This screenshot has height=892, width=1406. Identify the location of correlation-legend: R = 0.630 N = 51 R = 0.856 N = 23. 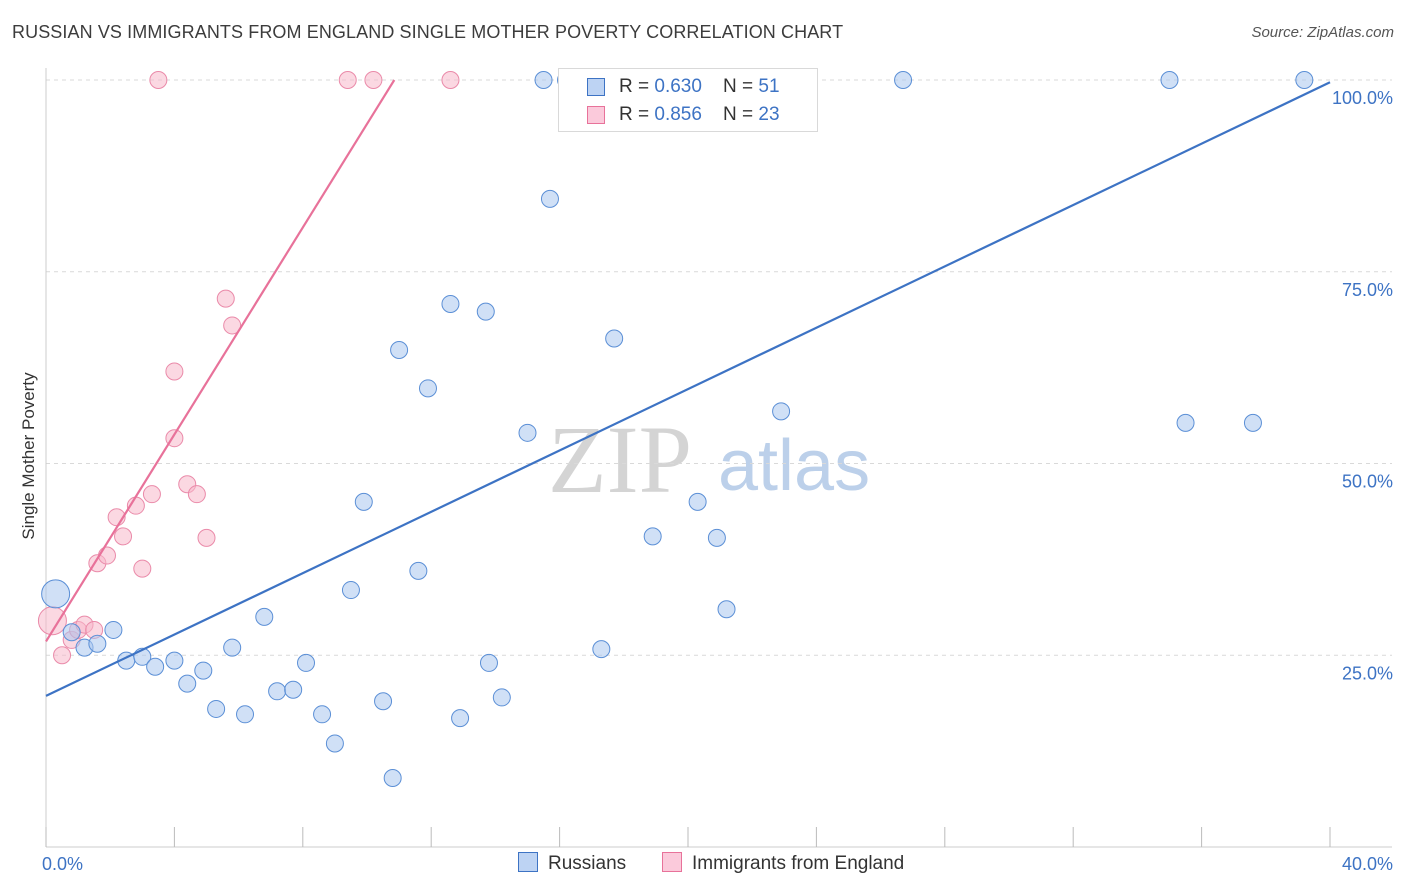
(688, 100).